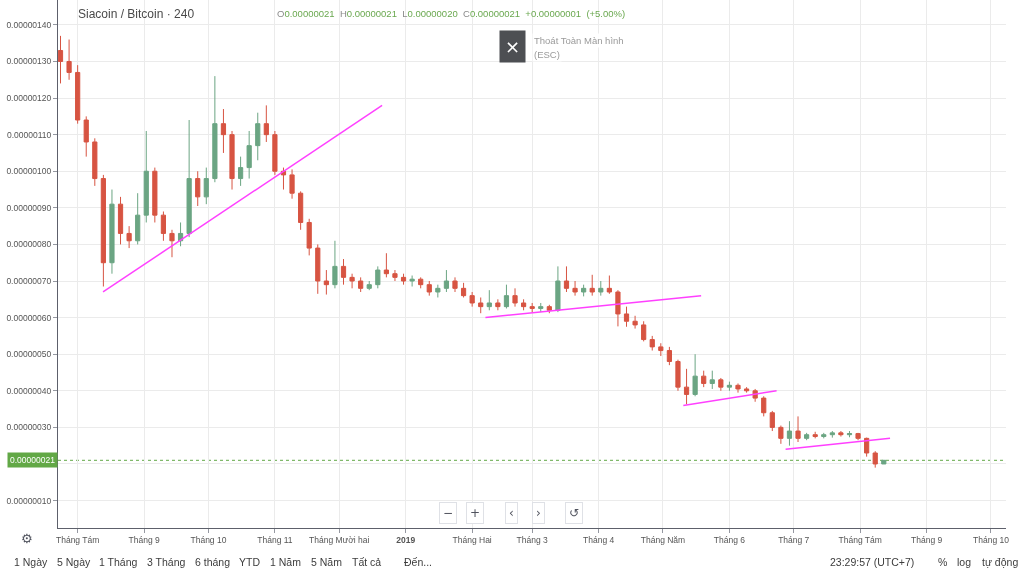  I want to click on annotation: ↺, so click(574, 513).